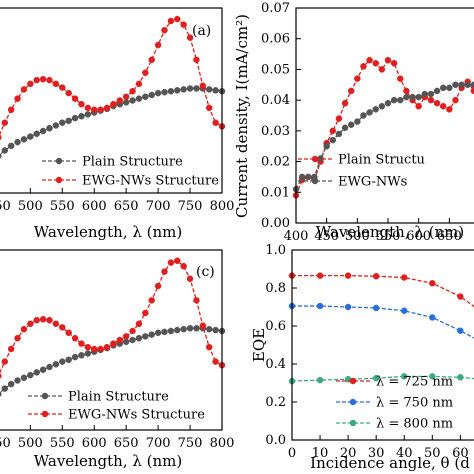 This screenshot has width=474, height=474. Describe the element at coordinates (275, 288) in the screenshot. I see `y-tick-label: 0.8` at that location.